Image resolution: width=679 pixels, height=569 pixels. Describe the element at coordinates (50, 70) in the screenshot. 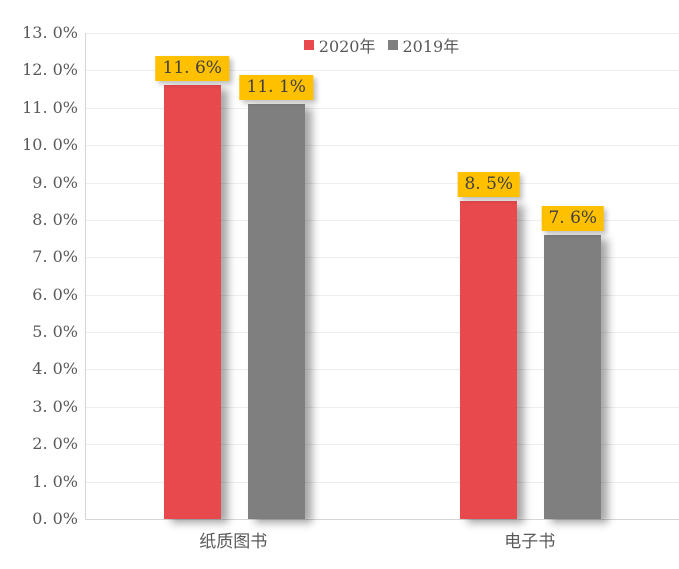

I see `y-tick-label: 12. 0%` at that location.